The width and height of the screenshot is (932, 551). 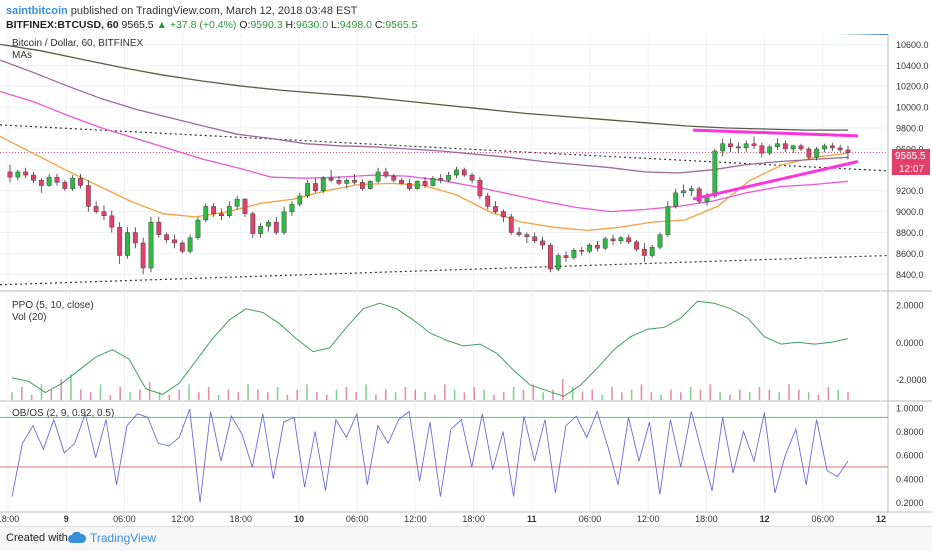 What do you see at coordinates (63, 413) in the screenshot?
I see `obos-pane-title: OB/OS (2, 9, 0.92, 0.5)` at bounding box center [63, 413].